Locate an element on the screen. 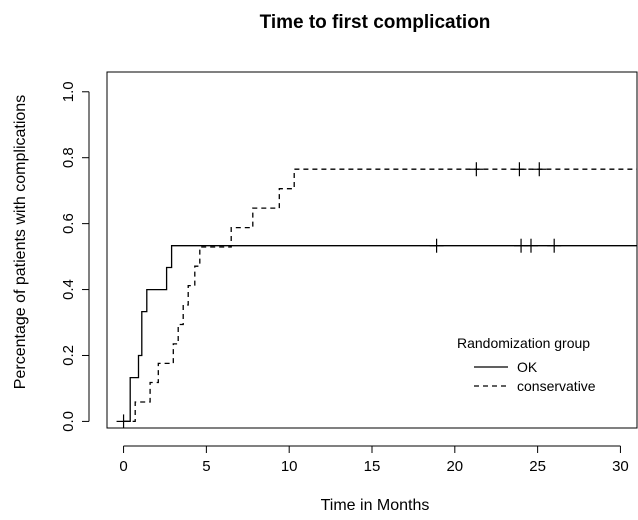 This screenshot has height=520, width=638. x-tick-label: 0 is located at coordinates (123, 466).